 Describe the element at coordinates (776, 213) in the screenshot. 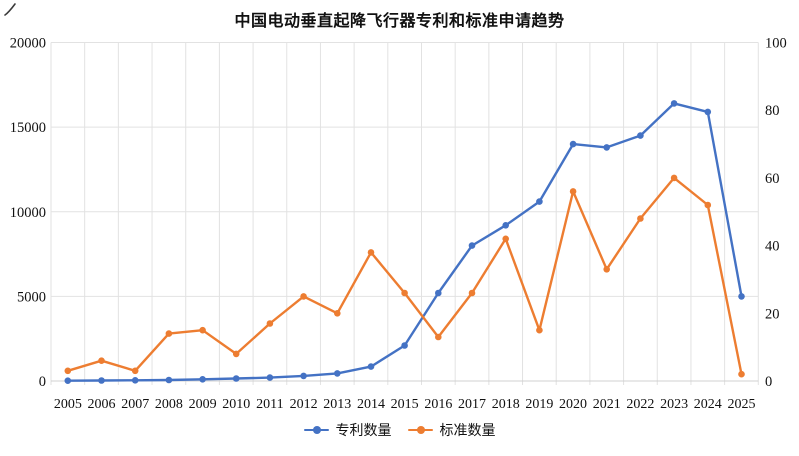

I see `y-axis-right-labels: 0 20 40 60 80 100` at that location.